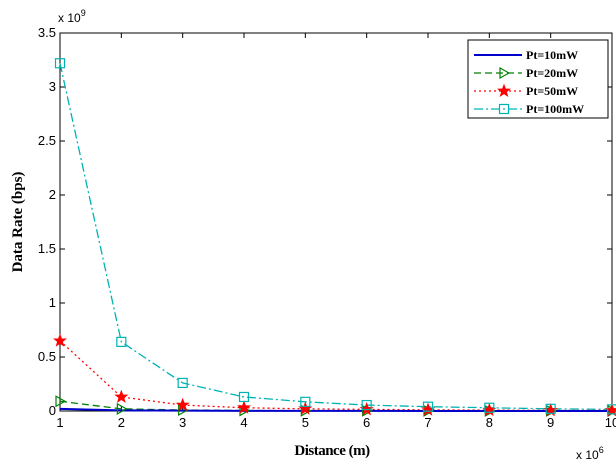 The image size is (616, 465). What do you see at coordinates (552, 91) in the screenshot?
I see `legend-label: Pt=50mW` at bounding box center [552, 91].